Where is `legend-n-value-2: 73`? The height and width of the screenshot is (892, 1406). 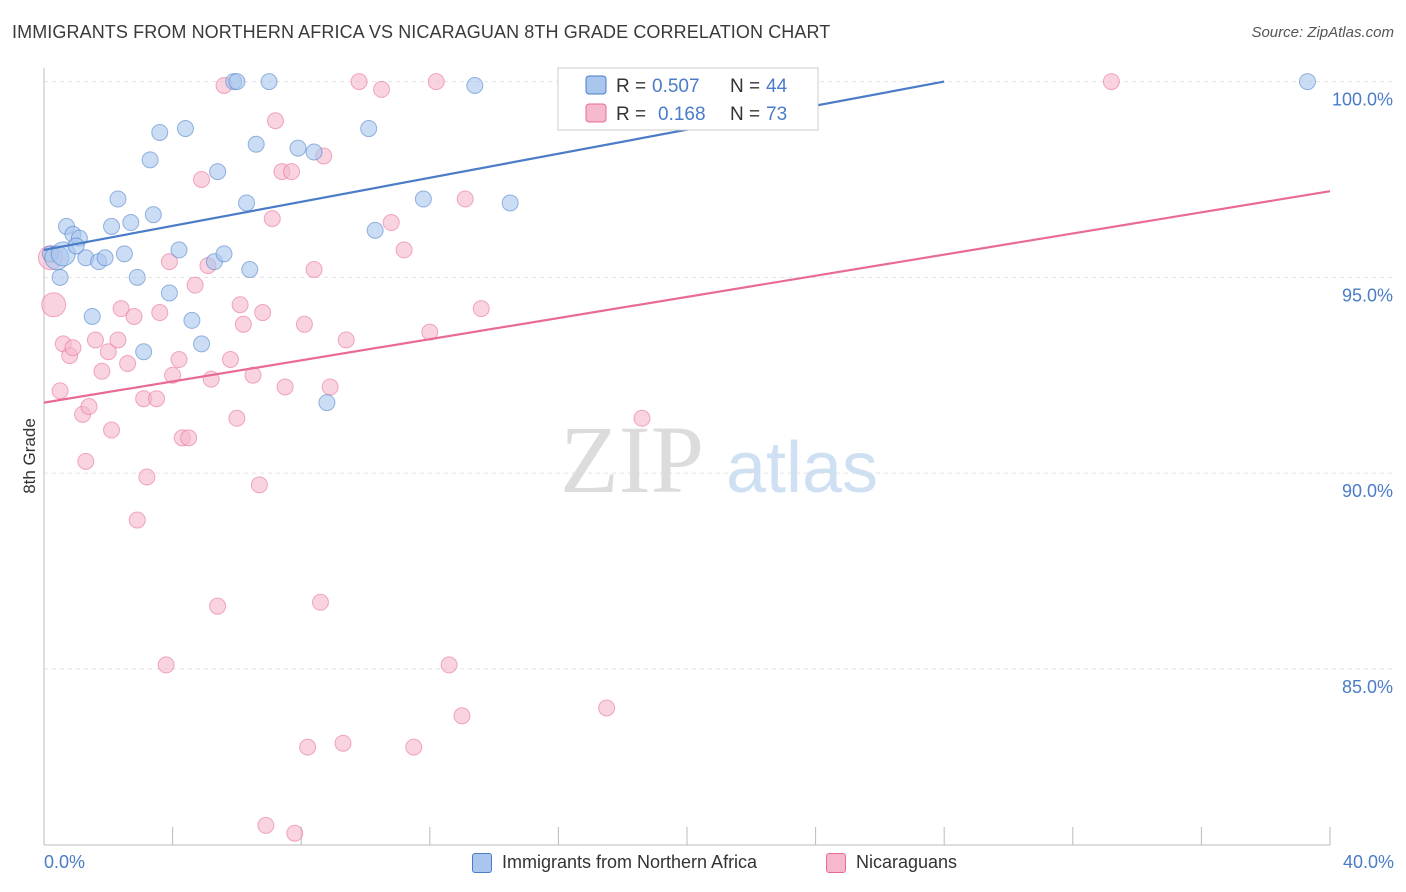
legend-n-value-2: 73 is located at coordinates (776, 114).